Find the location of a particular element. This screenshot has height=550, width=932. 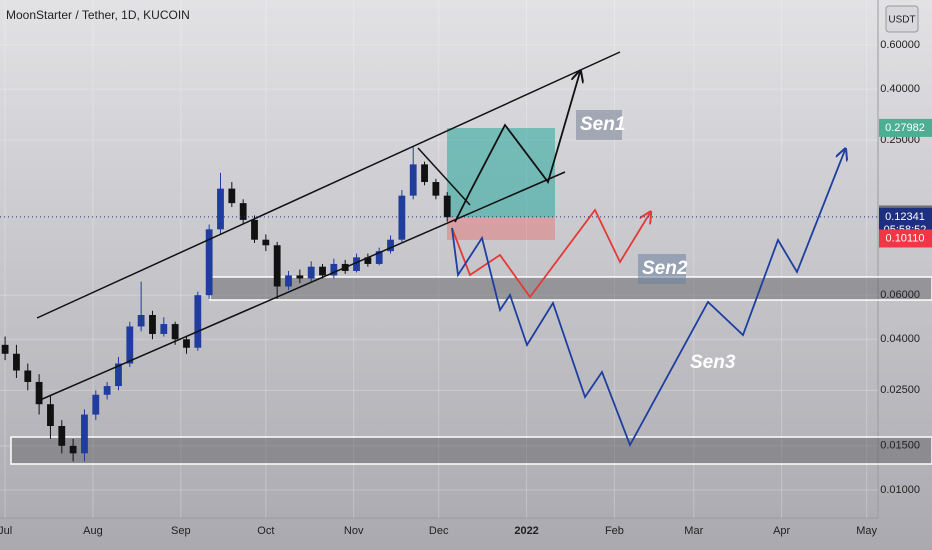

price-label: 0.12341 is located at coordinates (905, 217).